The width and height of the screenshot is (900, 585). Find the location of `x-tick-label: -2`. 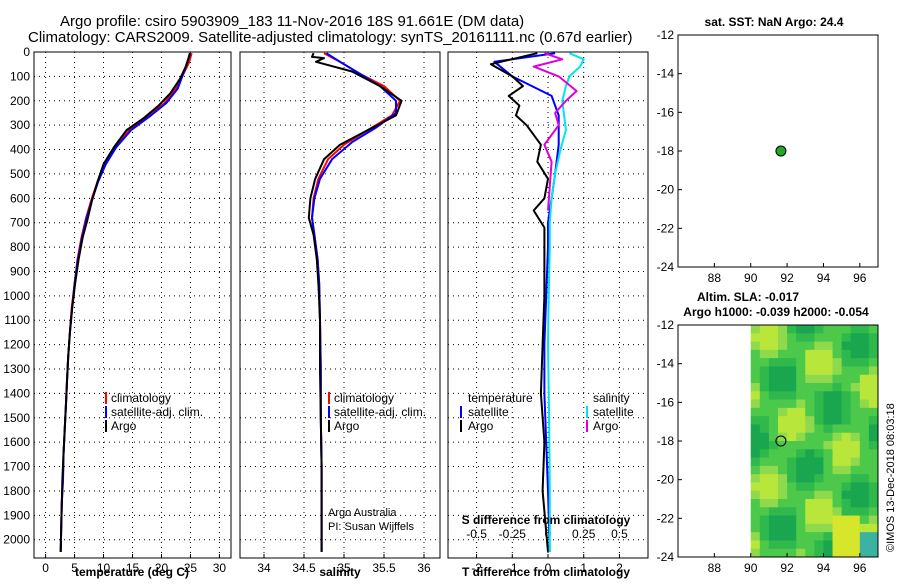

x-tick-label: -2 is located at coordinates (476, 568).